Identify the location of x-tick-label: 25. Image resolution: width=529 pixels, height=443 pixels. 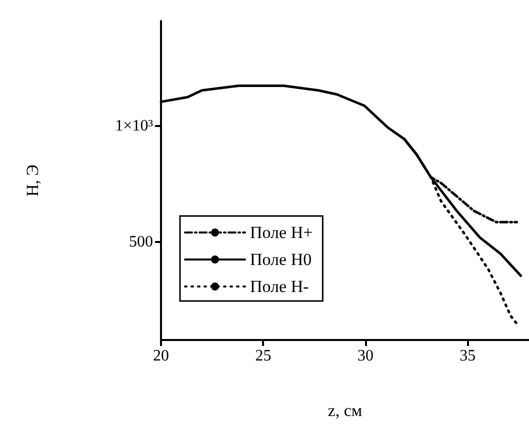
(263, 356).